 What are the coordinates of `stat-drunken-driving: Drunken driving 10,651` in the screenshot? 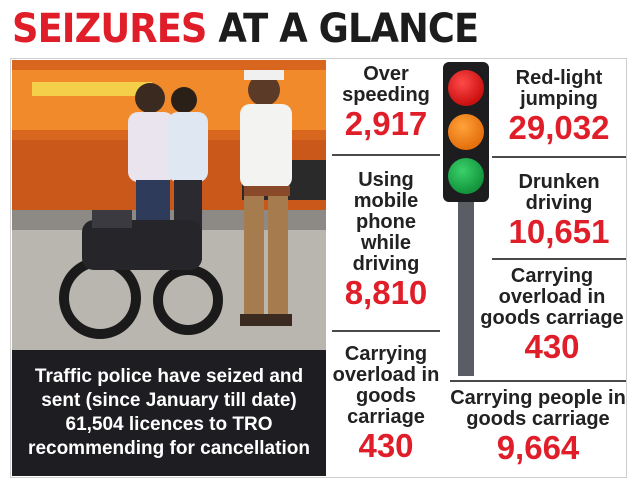 It's located at (559, 211).